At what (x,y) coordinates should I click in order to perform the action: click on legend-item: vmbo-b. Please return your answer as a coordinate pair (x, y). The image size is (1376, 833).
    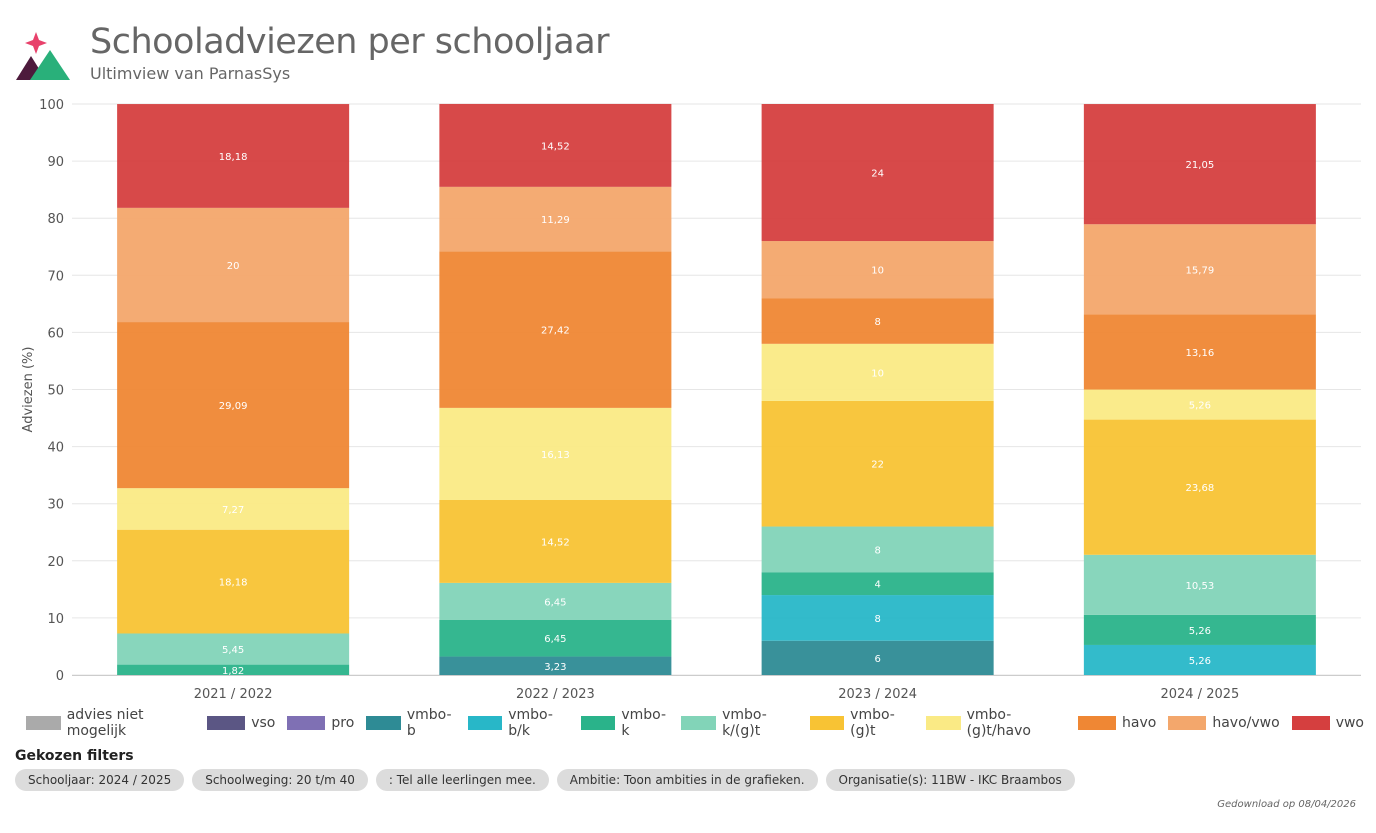
    Looking at the image, I should click on (410, 723).